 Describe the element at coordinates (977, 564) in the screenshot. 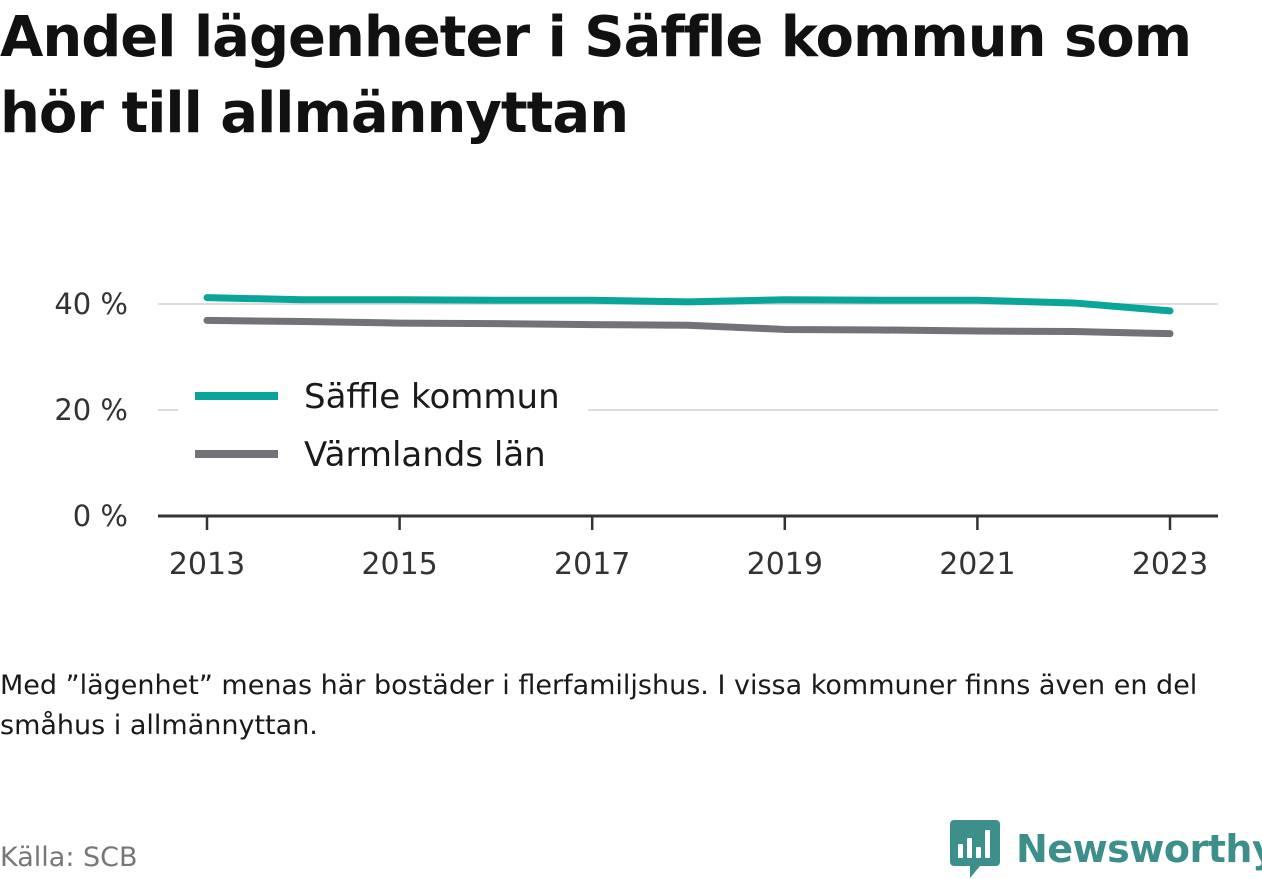

I see `x-tick-label-2021: 2021` at that location.